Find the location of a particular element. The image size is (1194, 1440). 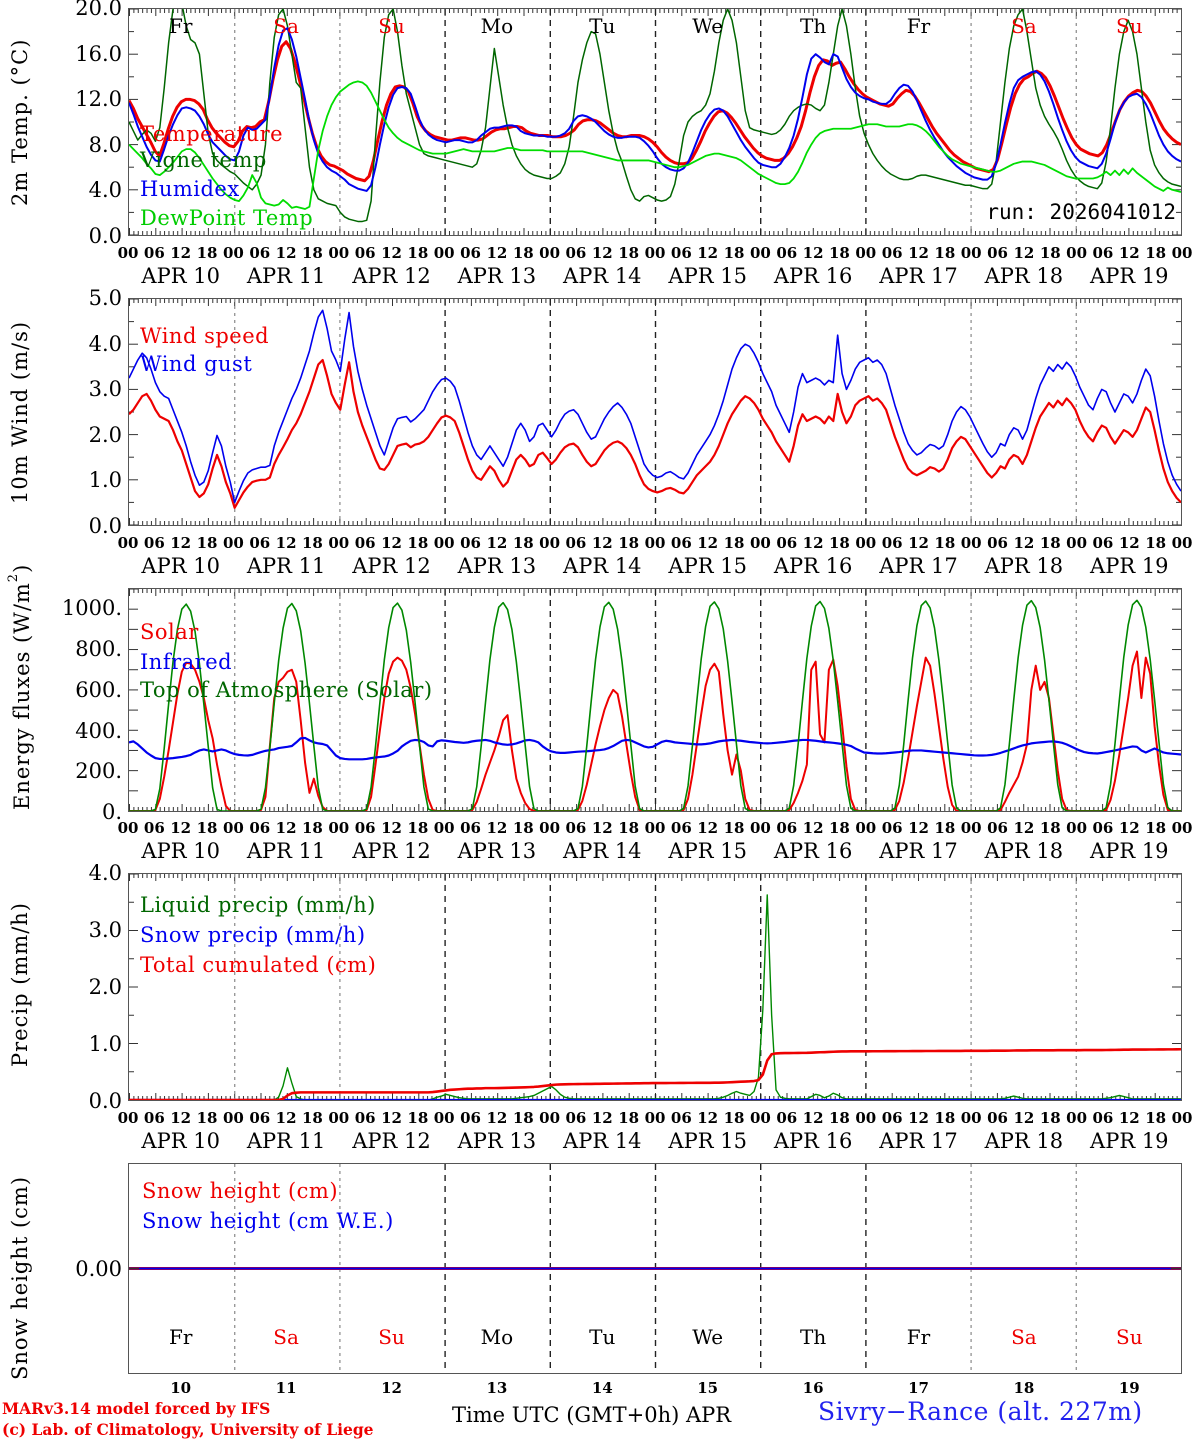

yticks-wind: 0.0 1.0 2.0 3.0 4.0 5.0 is located at coordinates (76, 412).